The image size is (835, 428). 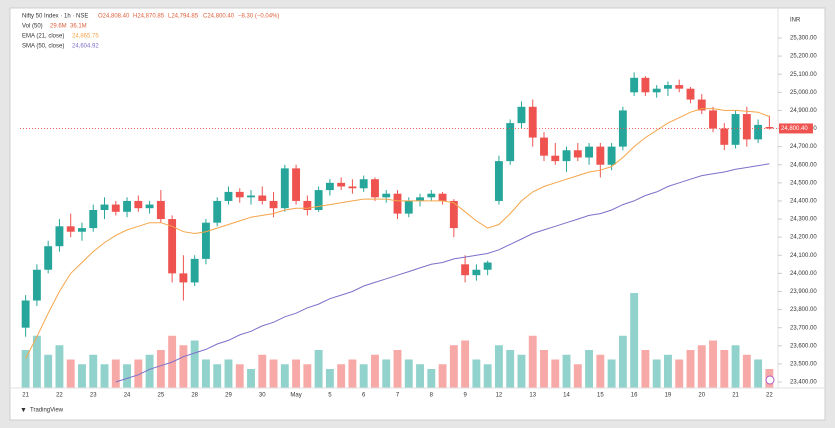 I want to click on x-tick-label: 15, so click(x=600, y=396).